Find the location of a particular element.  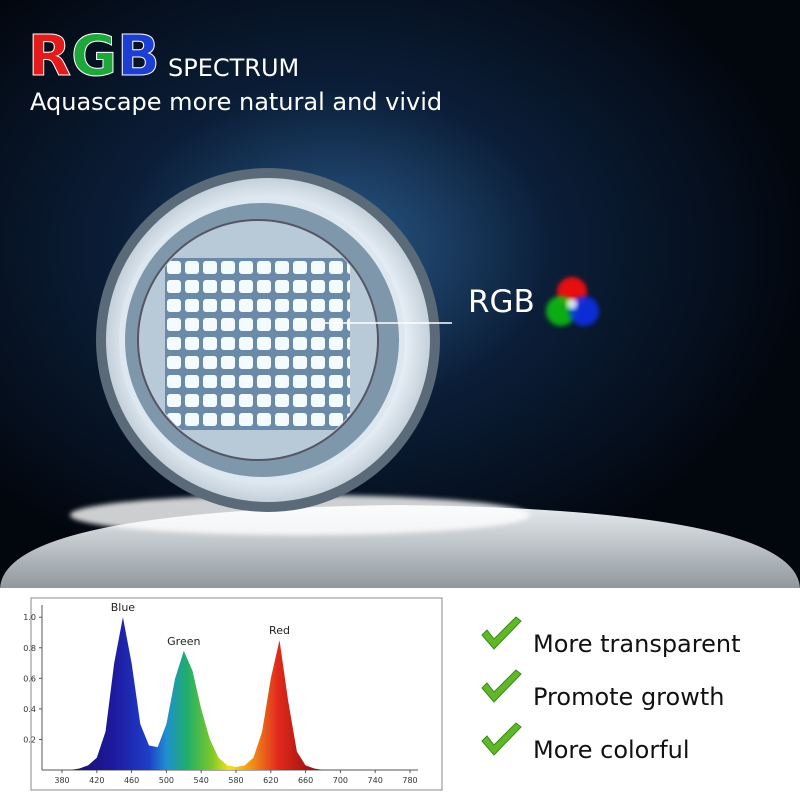

title-b: B is located at coordinates (138, 56).